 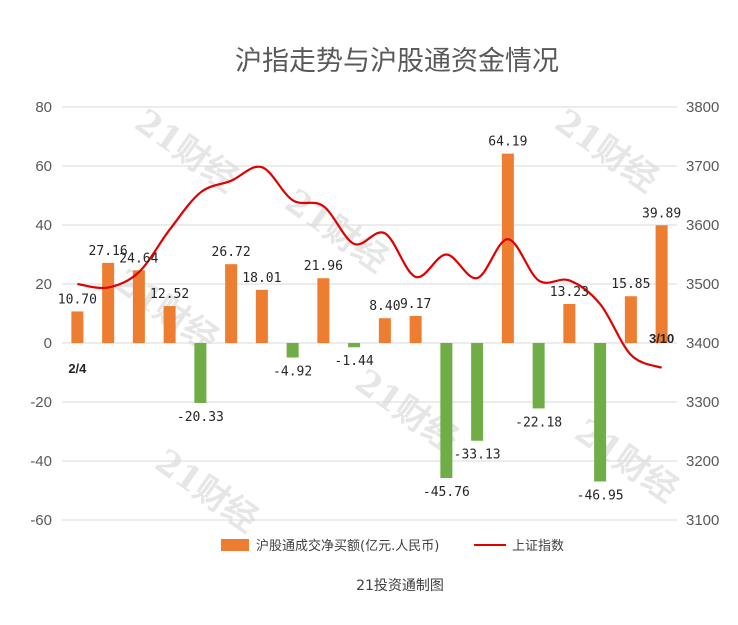 I want to click on legend-bar-swatch, so click(x=235, y=545).